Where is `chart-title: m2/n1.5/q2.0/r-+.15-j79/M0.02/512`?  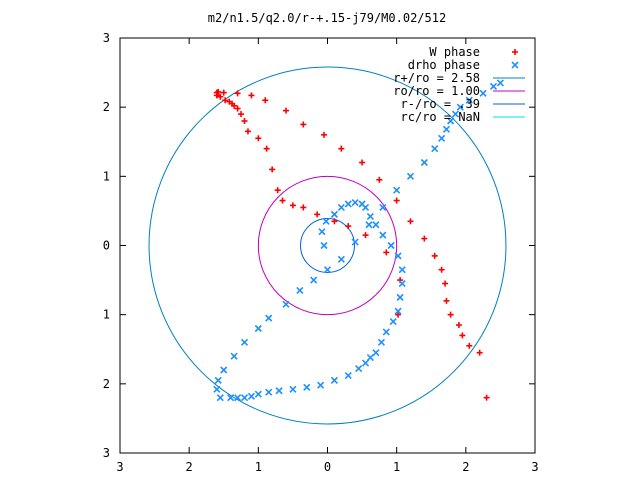 chart-title: m2/n1.5/q2.0/r-+.15-j79/M0.02/512 is located at coordinates (327, 18).